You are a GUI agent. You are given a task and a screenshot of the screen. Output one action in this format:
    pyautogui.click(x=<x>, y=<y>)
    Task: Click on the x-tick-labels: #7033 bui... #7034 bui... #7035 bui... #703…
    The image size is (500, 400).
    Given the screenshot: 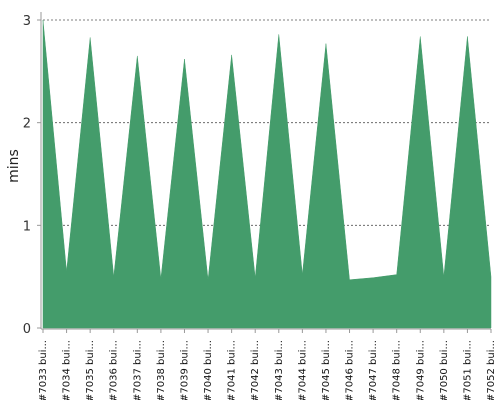 What is the action you would take?
    pyautogui.click(x=267, y=370)
    